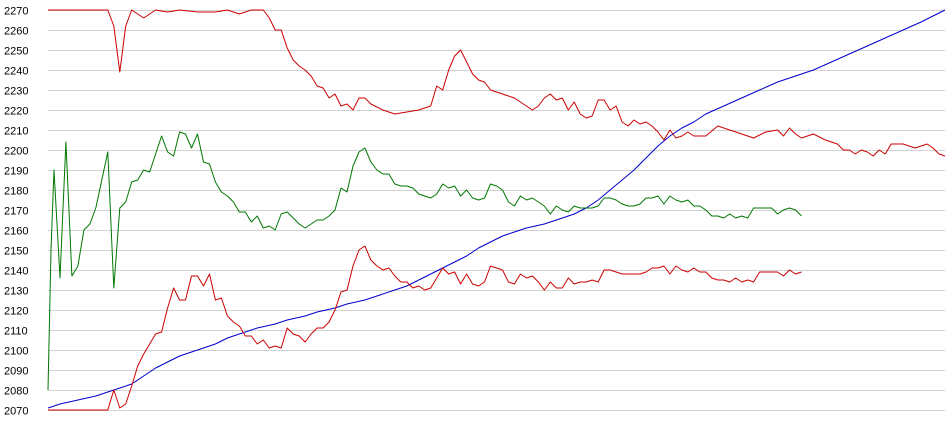 The image size is (950, 435). I want to click on y-tick-label: 2150, so click(16, 252).